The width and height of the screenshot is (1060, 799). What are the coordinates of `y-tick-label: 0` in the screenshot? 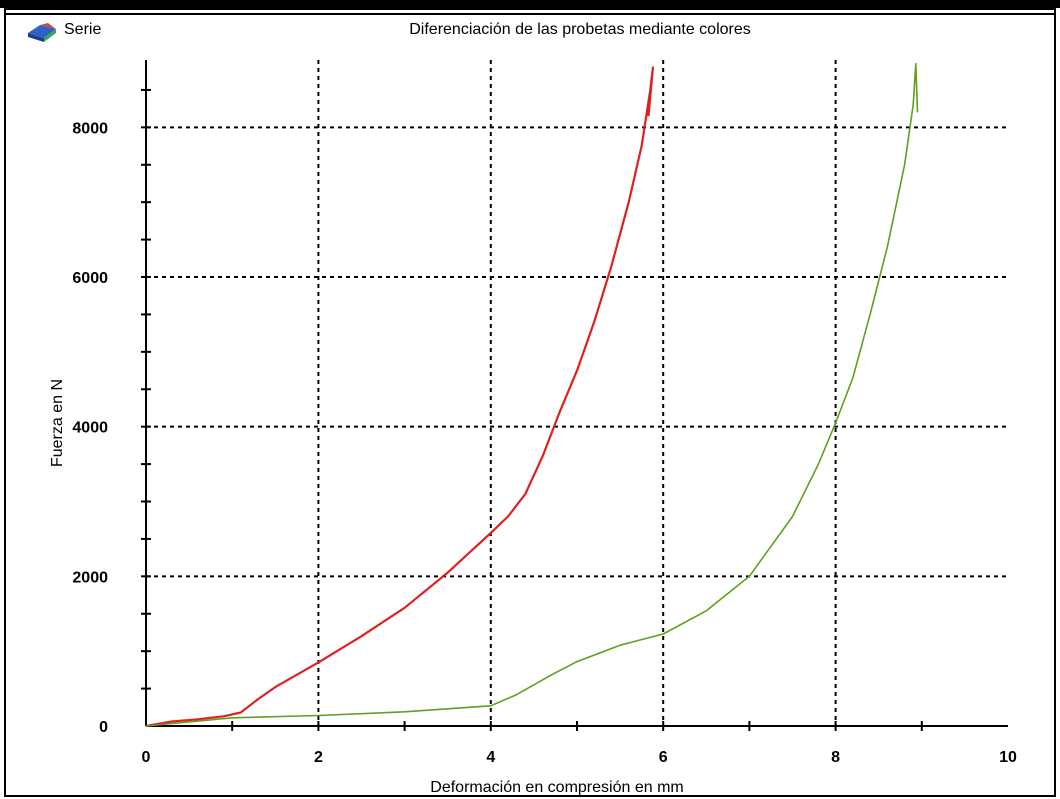 It's located at (103, 727).